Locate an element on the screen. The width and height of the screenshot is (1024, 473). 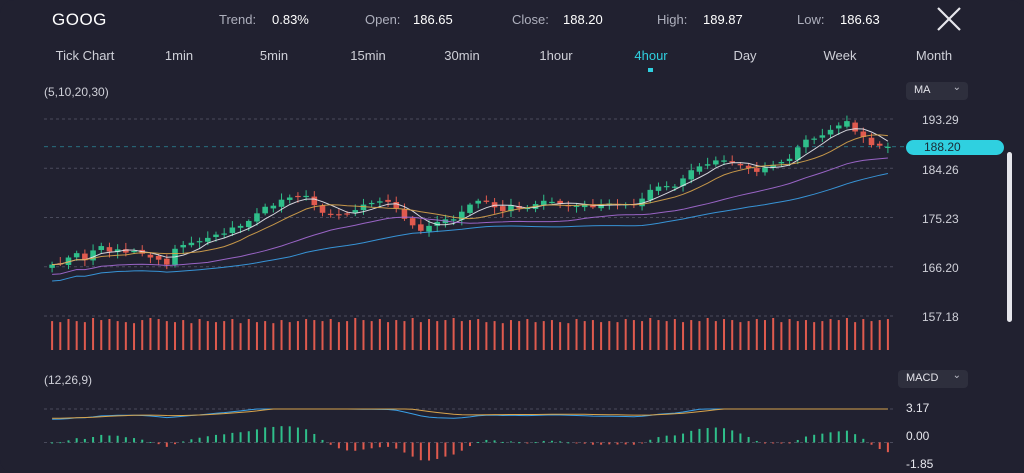
macd-selector: MACD ⌄ is located at coordinates (933, 379).